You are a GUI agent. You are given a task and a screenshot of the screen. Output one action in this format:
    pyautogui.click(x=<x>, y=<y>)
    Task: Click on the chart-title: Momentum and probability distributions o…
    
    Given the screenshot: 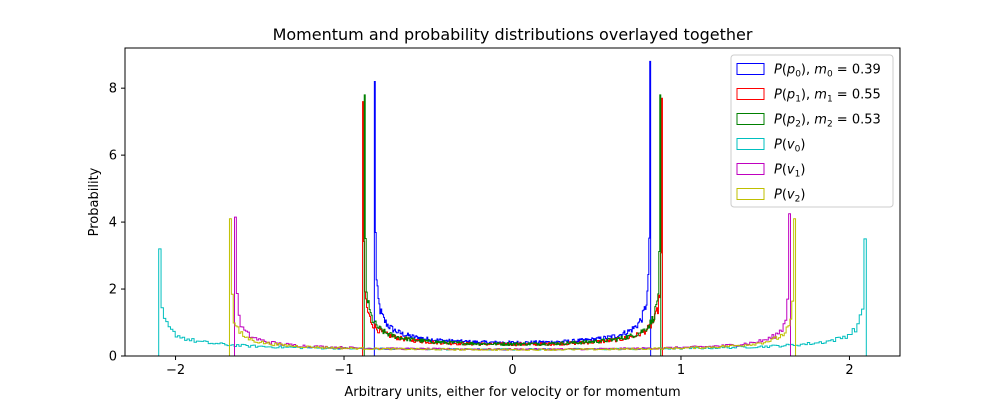 What is the action you would take?
    pyautogui.click(x=513, y=34)
    